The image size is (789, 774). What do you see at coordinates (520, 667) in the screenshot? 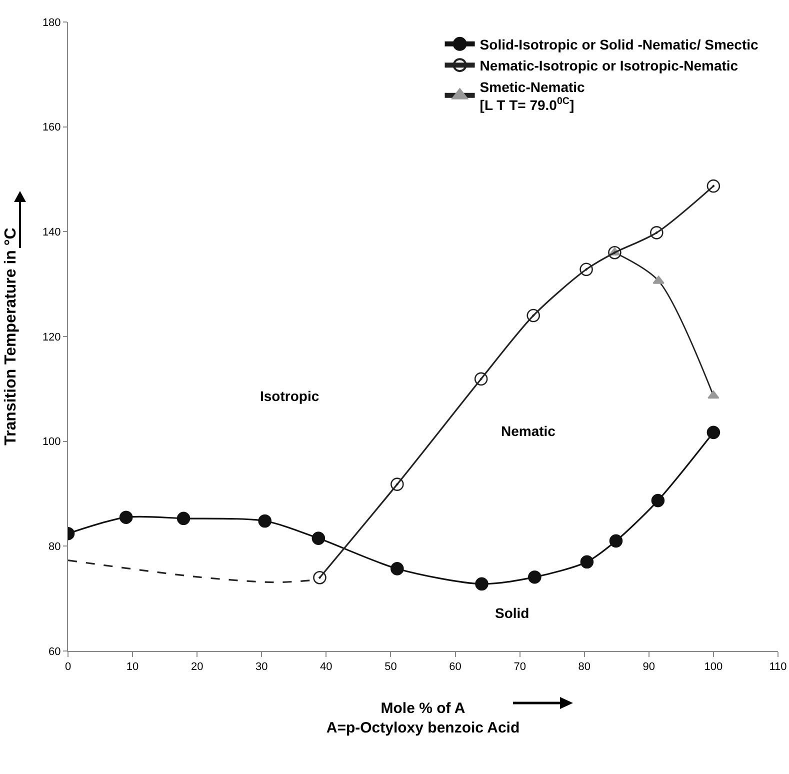
I see `x-tick-label: 70` at bounding box center [520, 667].